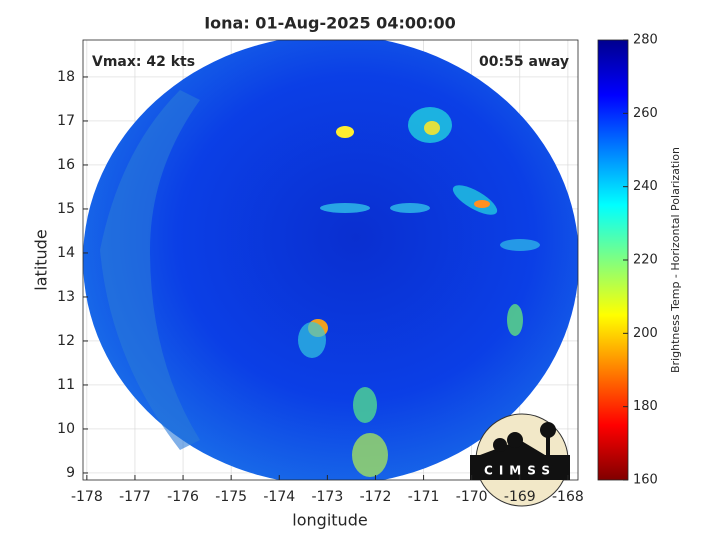 This screenshot has height=540, width=720. Describe the element at coordinates (70, 473) in the screenshot. I see `y-tick-label: 9` at that location.